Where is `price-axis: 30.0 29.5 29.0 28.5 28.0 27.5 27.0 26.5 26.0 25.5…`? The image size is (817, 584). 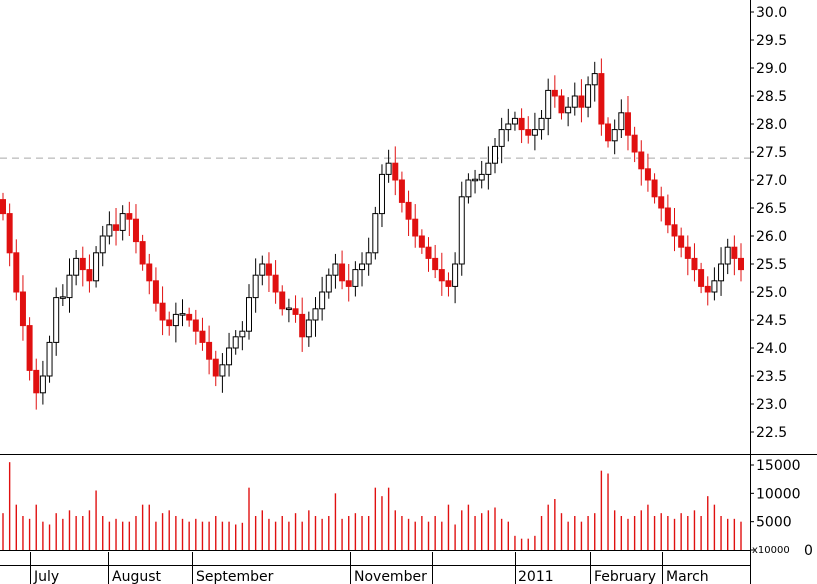
price-axis: 30.0 29.5 29.0 28.5 28.0 27.5 27.0 26.5 26.0 25.5… is located at coordinates (768, 223).